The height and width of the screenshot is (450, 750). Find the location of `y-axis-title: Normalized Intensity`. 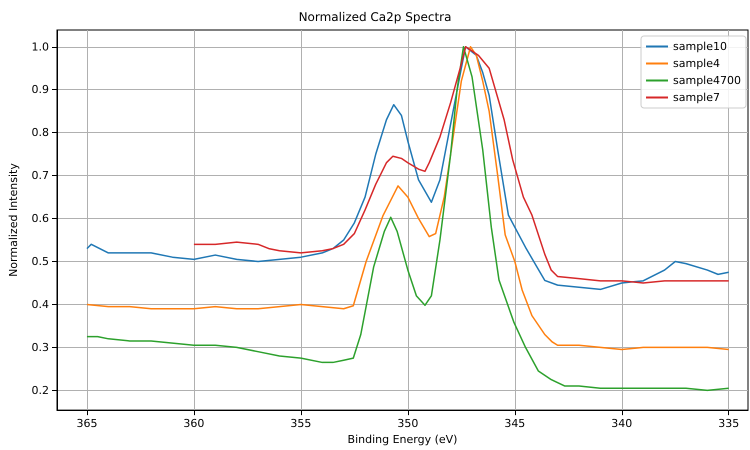

y-axis-title: Normalized Intensity is located at coordinates (13, 219).